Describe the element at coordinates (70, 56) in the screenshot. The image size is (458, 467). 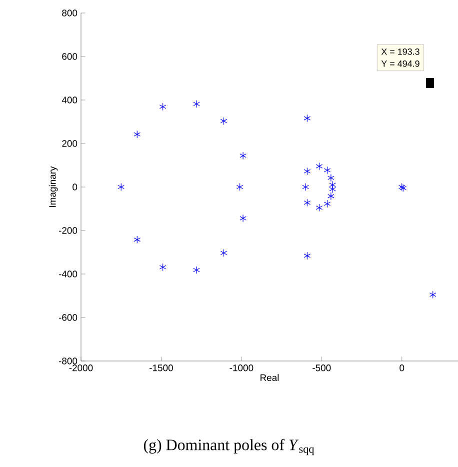
I see `y-tick-label: 600` at that location.